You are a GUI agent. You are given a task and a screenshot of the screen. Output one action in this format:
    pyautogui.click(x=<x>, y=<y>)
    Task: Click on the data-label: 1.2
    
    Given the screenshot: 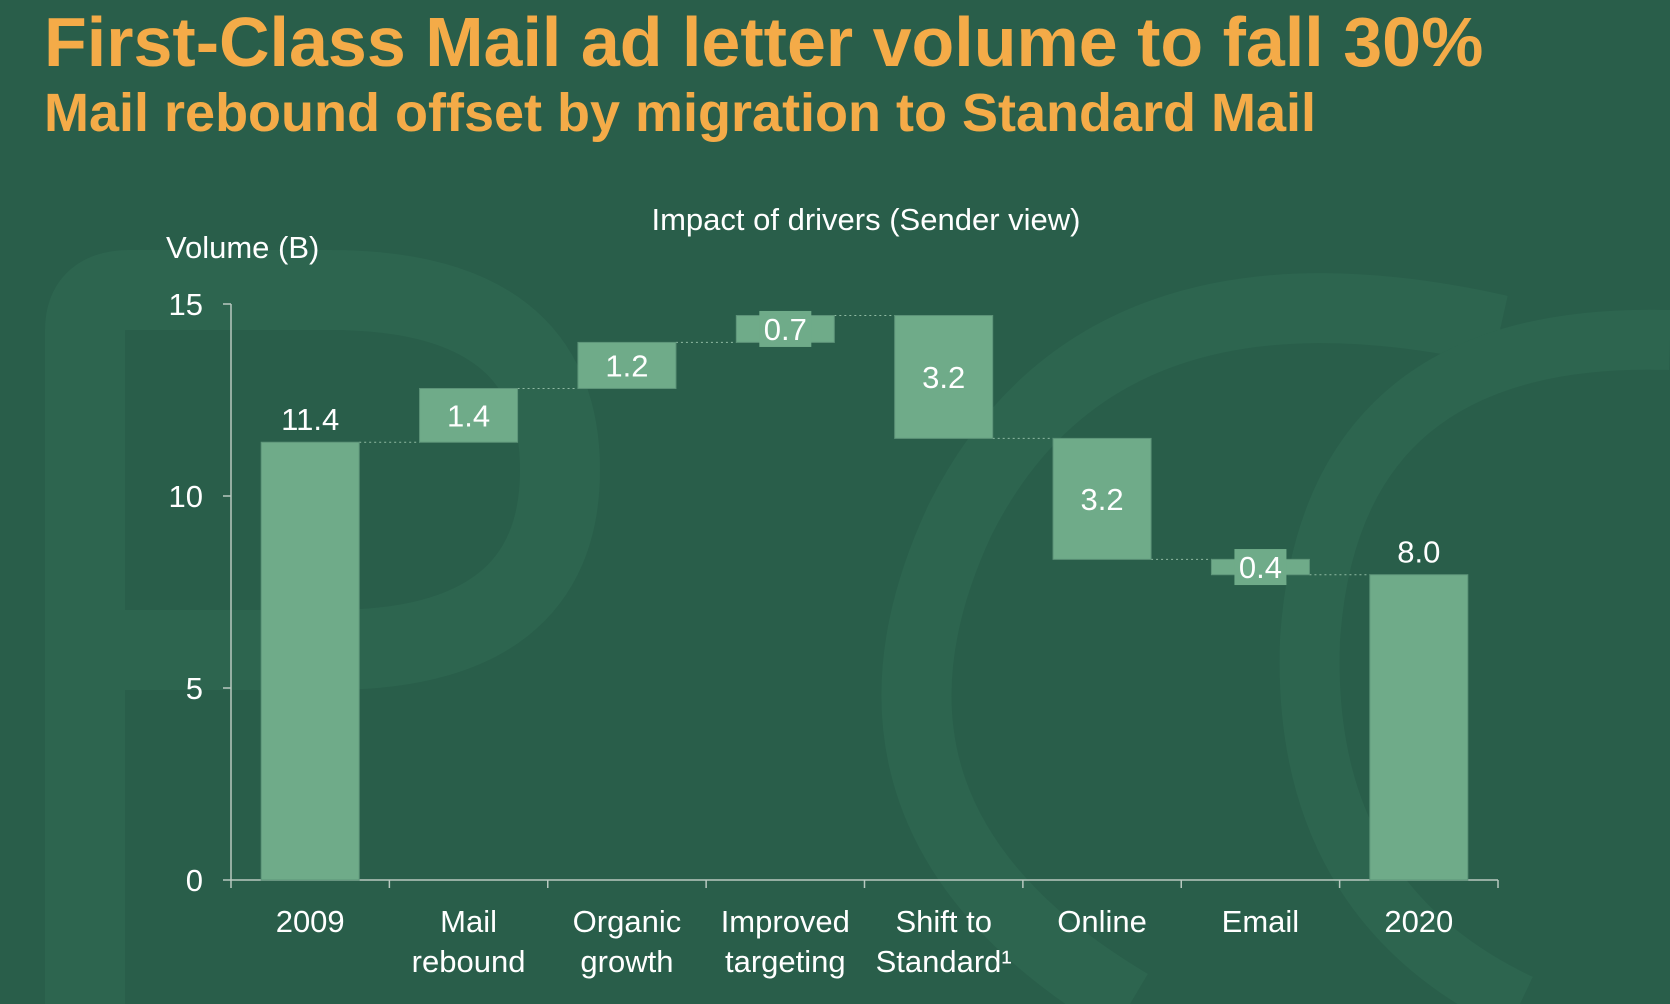 What is the action you would take?
    pyautogui.click(x=626, y=365)
    